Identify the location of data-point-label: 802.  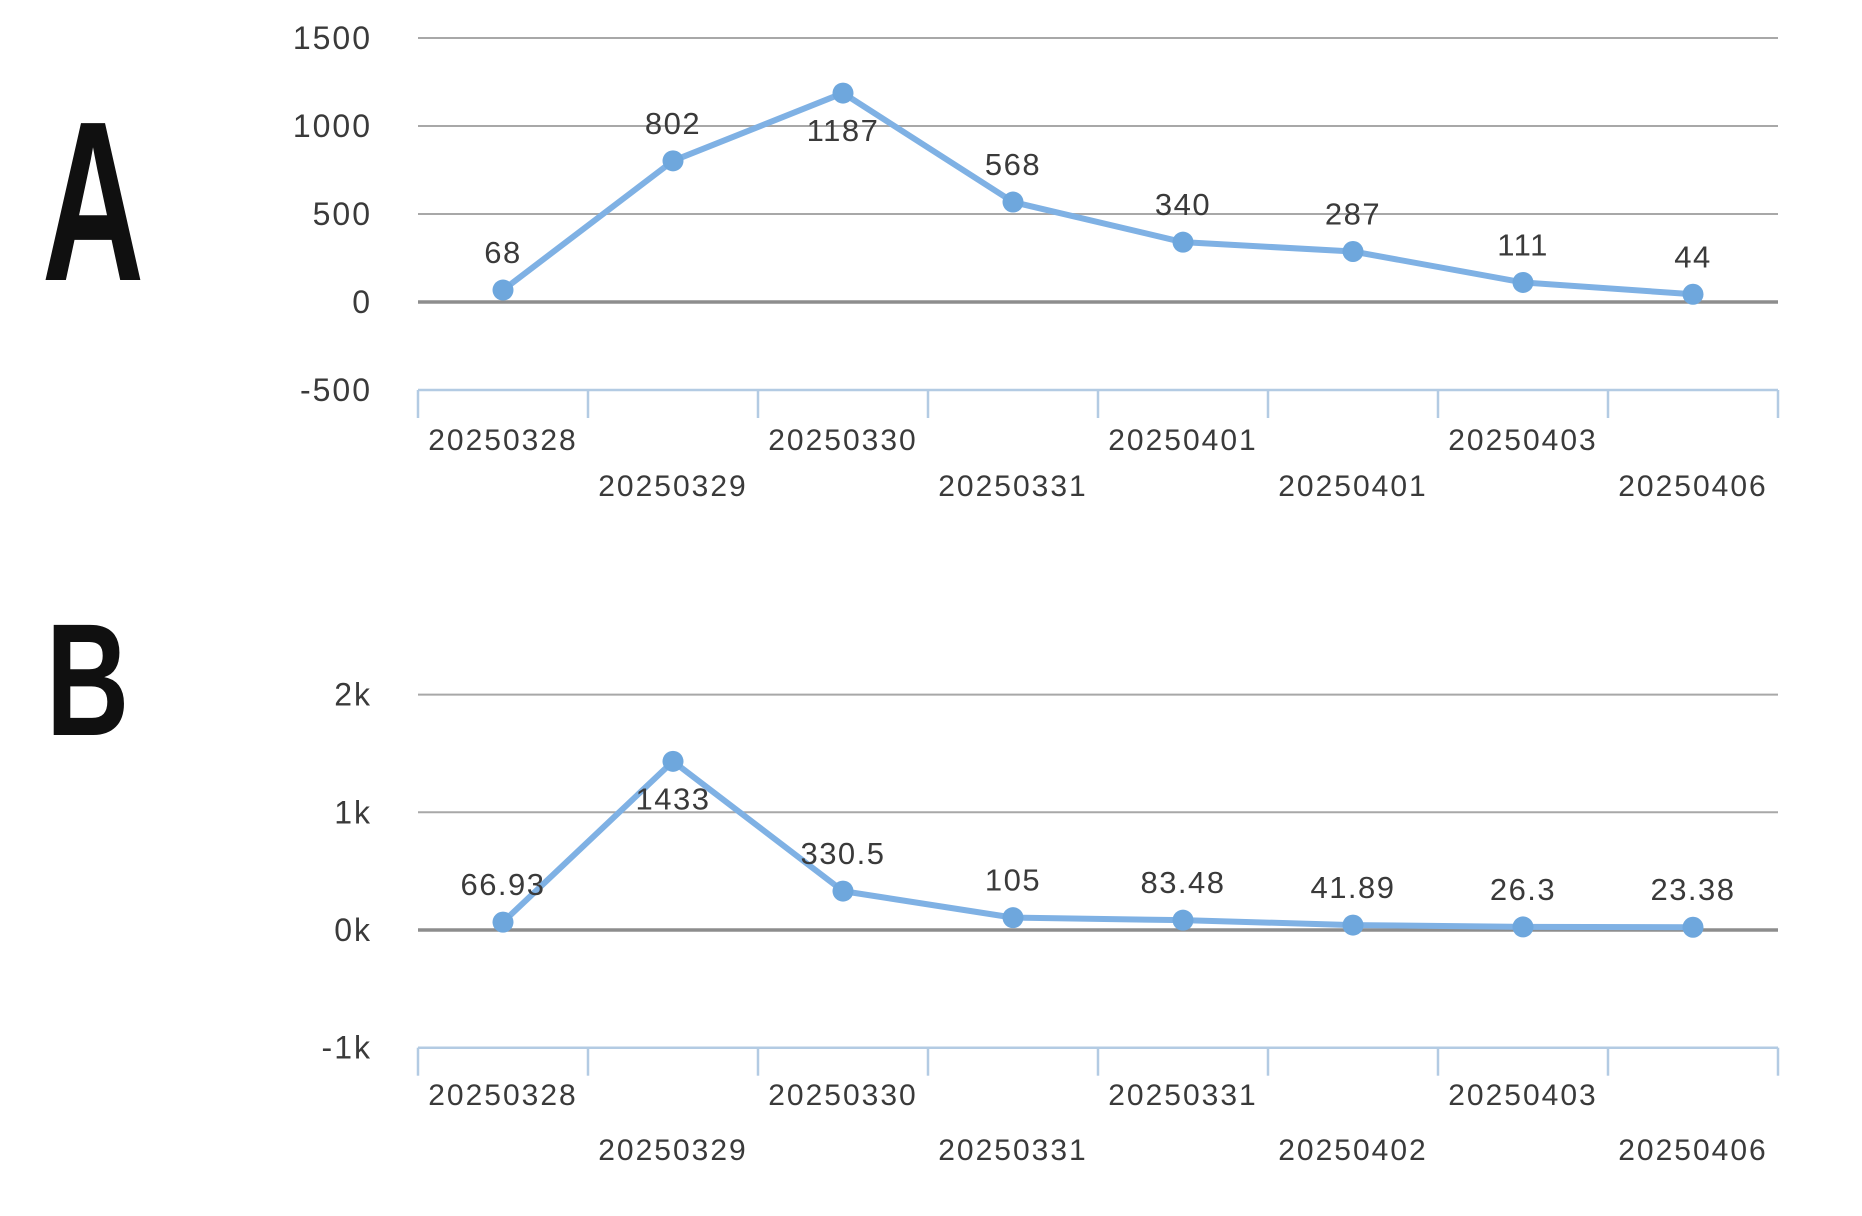
(673, 123).